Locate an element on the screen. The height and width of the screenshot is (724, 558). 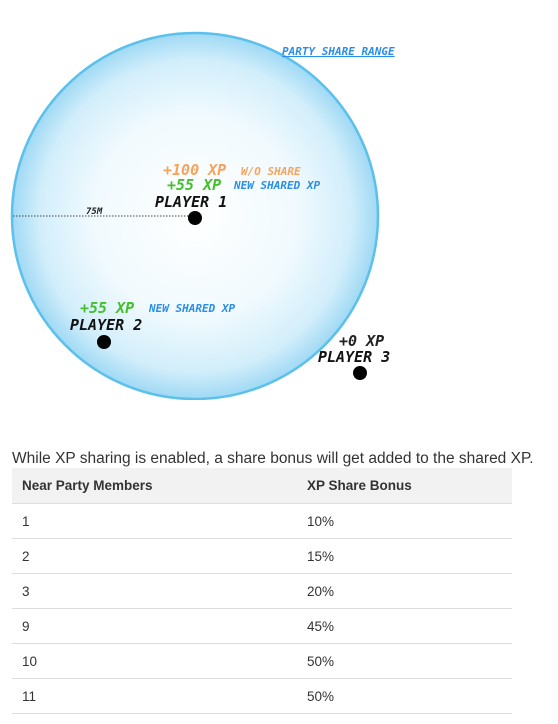
header-xp-share-bonus: XP Share Bonus is located at coordinates (404, 486).